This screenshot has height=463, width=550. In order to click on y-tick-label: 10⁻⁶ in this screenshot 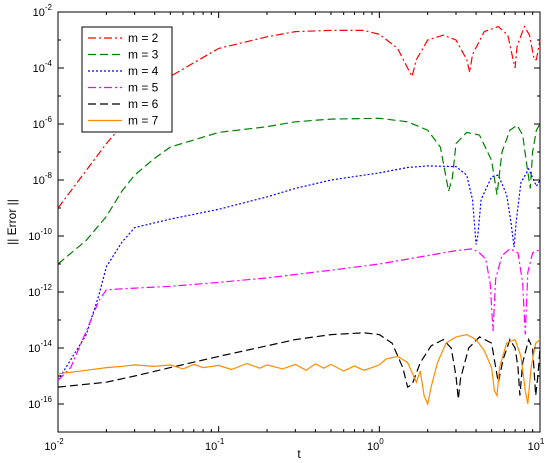, I will do `click(43, 123)`.